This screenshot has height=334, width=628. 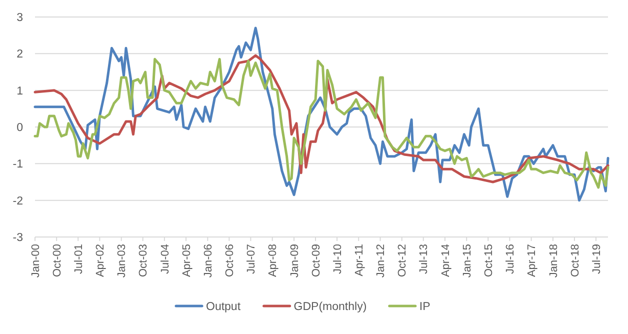 I want to click on x-tick-label: Oct-03, so click(x=144, y=261).